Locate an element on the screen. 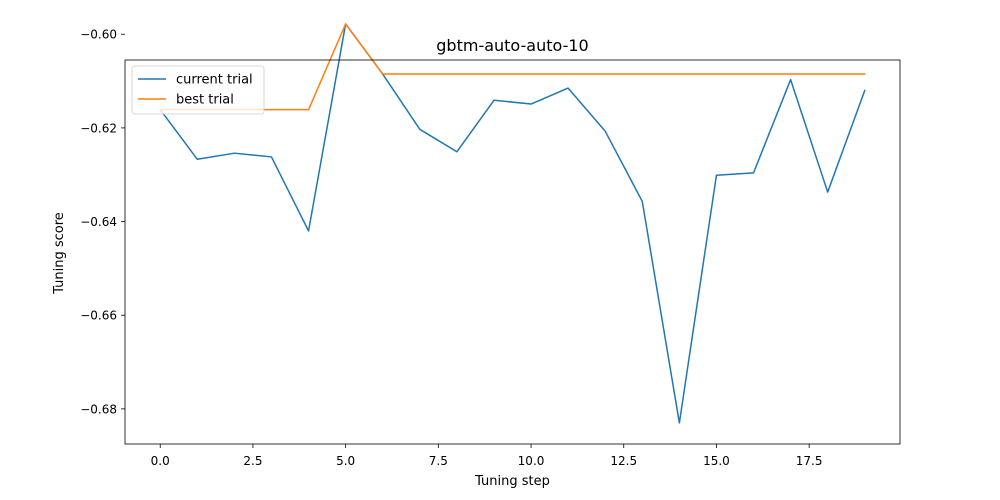 This screenshot has height=500, width=1000. x-tick-label: 2.5 is located at coordinates (252, 461).